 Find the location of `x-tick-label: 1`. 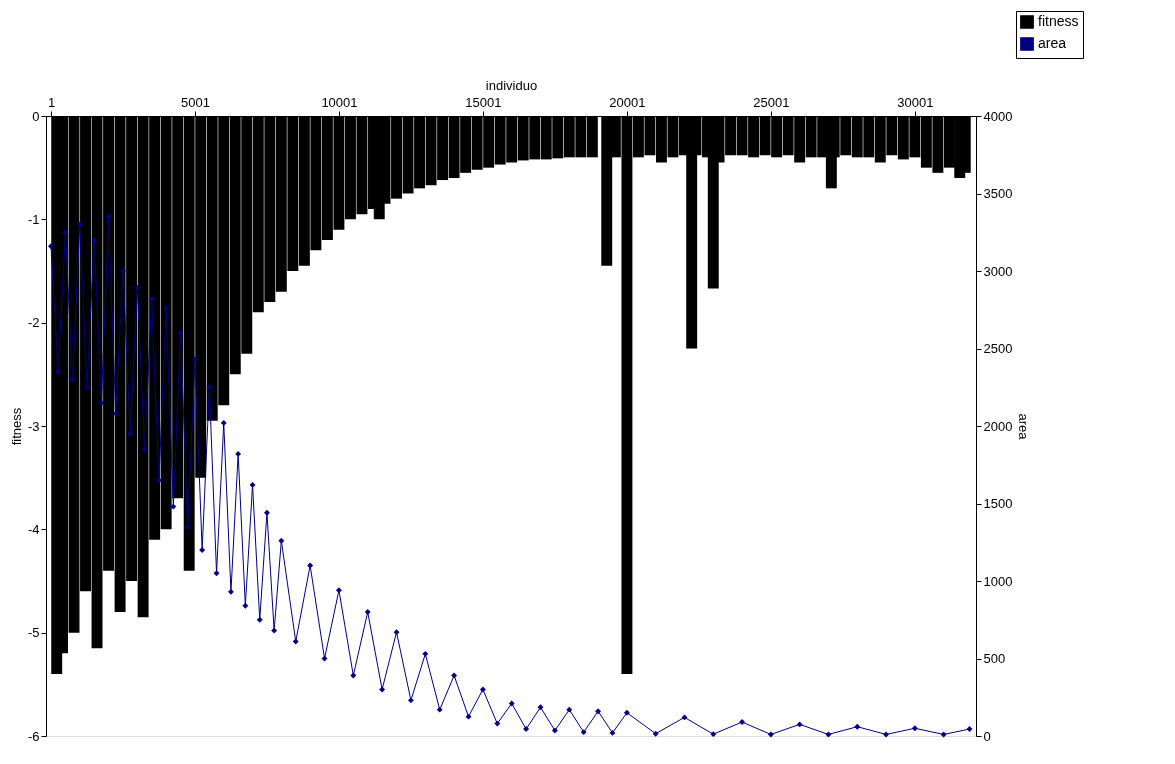

x-tick-label: 1 is located at coordinates (51, 102).